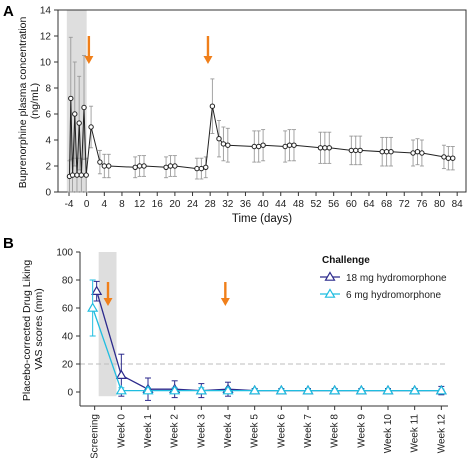 This screenshot has height=458, width=474. I want to click on panel-a-x-axis-label: Time (days), so click(262, 219).